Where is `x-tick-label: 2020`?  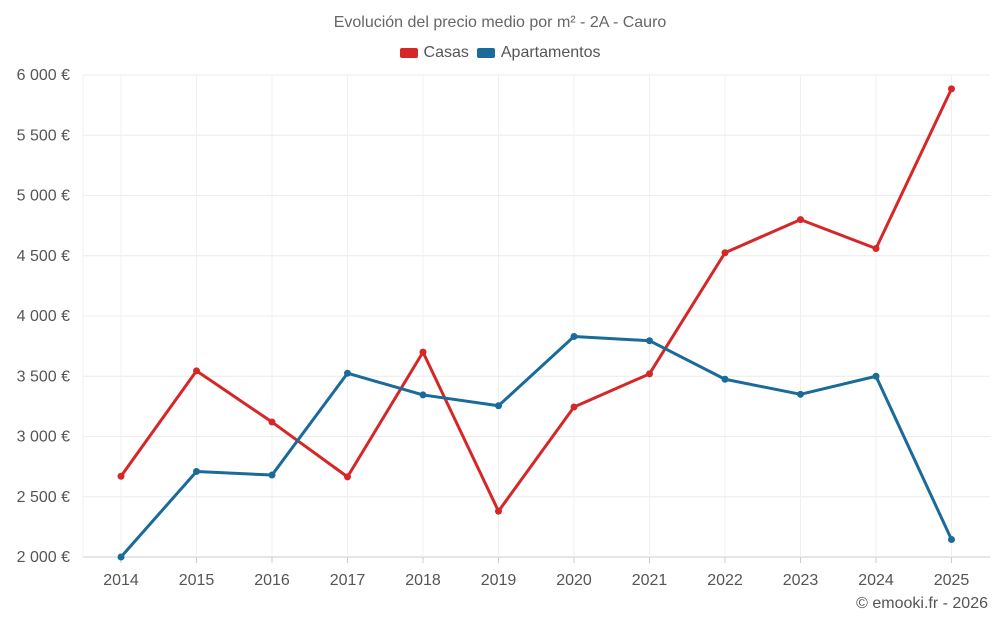 x-tick-label: 2020 is located at coordinates (574, 580).